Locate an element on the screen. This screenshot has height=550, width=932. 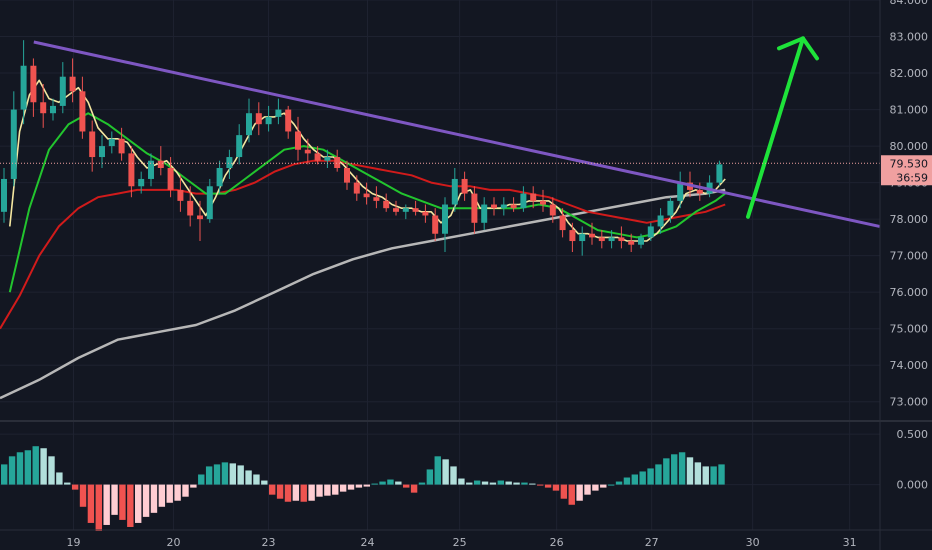
price-tick-label: 83.000 is located at coordinates (909, 37).